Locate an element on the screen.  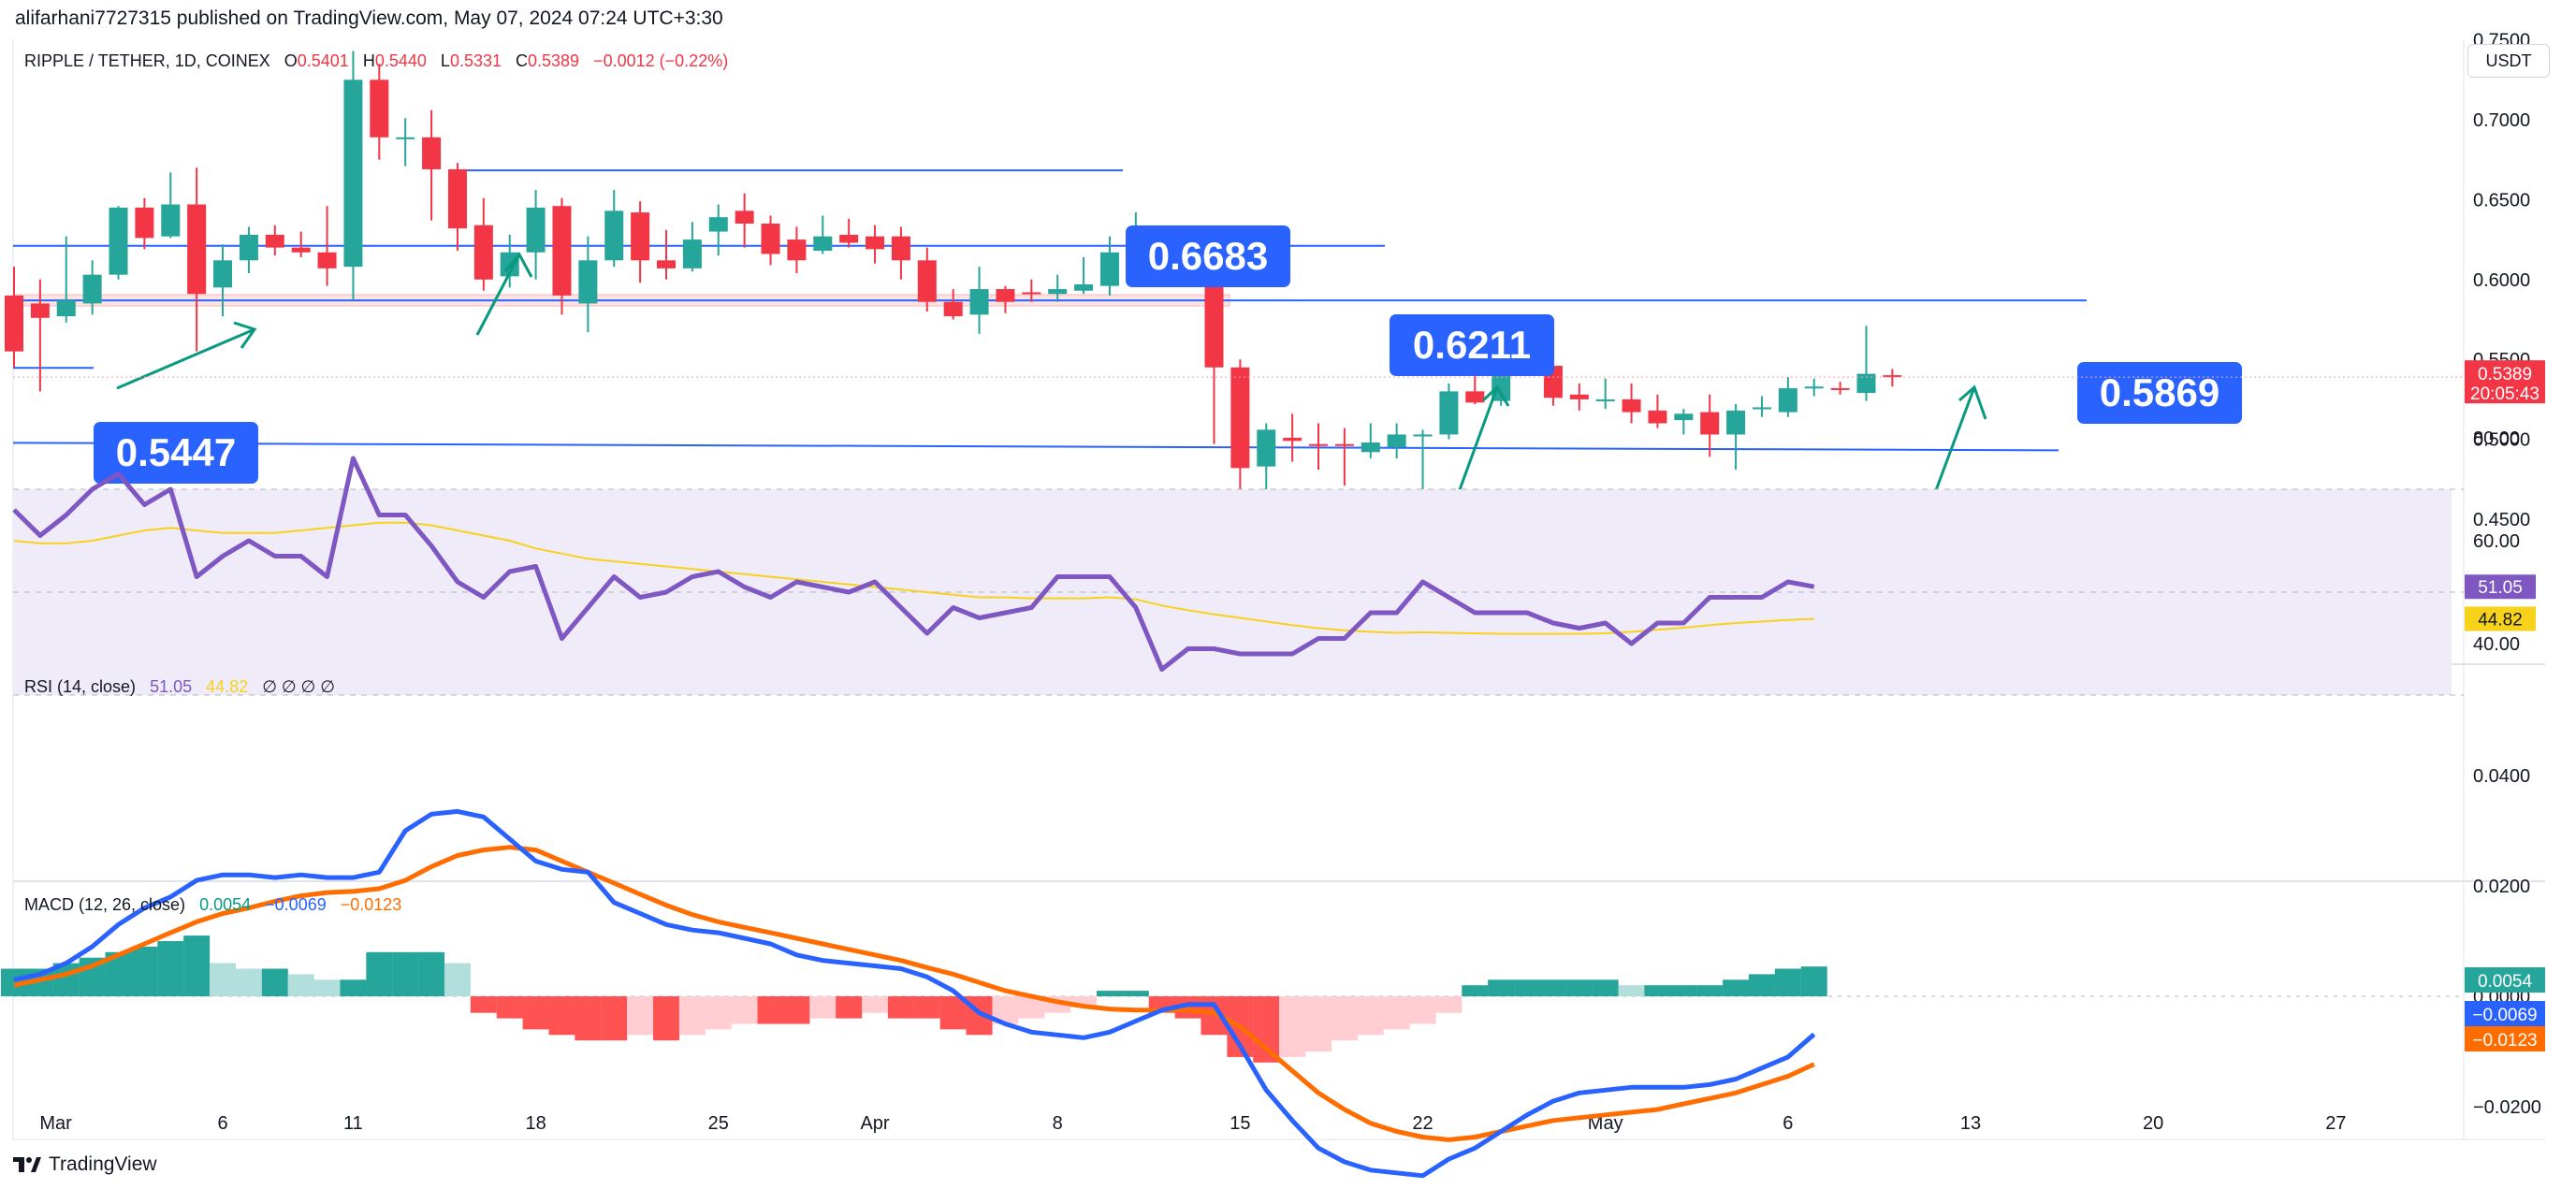
rsi-value-label: 51.05 is located at coordinates (2500, 588).